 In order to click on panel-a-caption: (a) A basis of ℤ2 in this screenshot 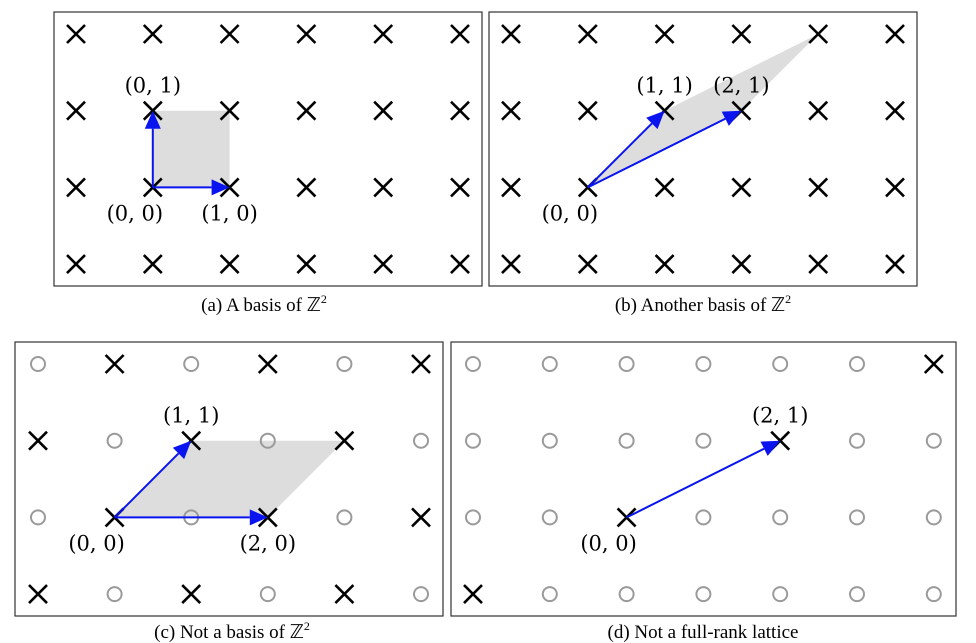, I will do `click(264, 304)`.